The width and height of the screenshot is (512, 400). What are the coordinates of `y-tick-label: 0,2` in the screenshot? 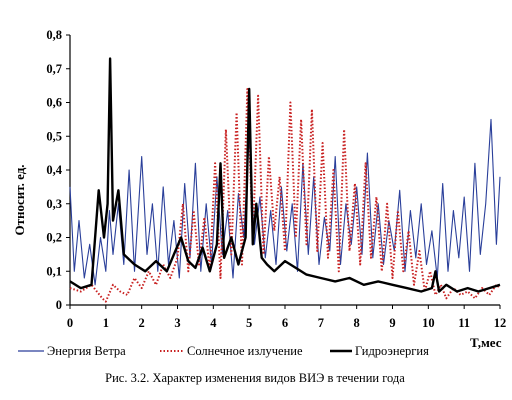 It's located at (54, 238).